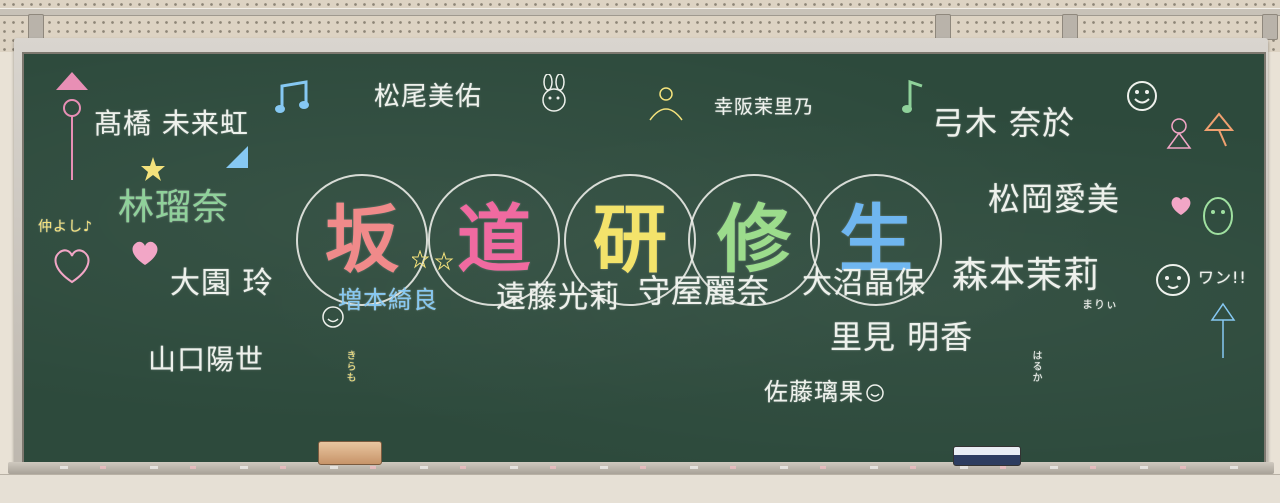 Image resolution: width=1280 pixels, height=503 pixels. I want to click on stars-doodle-icon, so click(433, 260).